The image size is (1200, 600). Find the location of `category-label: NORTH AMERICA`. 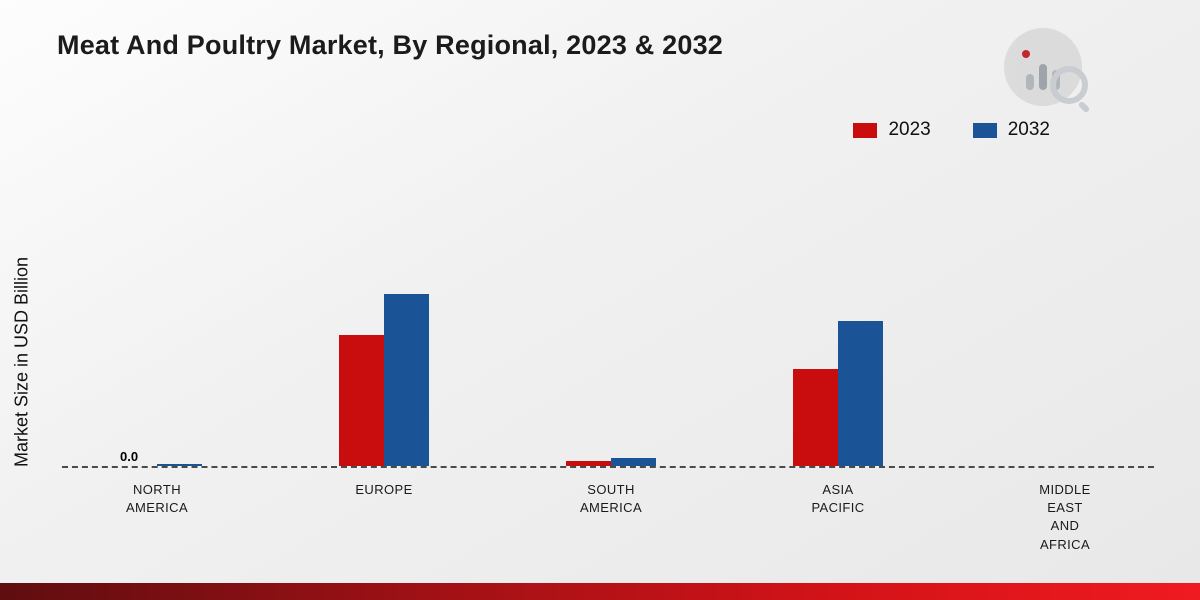

category-label: NORTH AMERICA is located at coordinates (157, 499).